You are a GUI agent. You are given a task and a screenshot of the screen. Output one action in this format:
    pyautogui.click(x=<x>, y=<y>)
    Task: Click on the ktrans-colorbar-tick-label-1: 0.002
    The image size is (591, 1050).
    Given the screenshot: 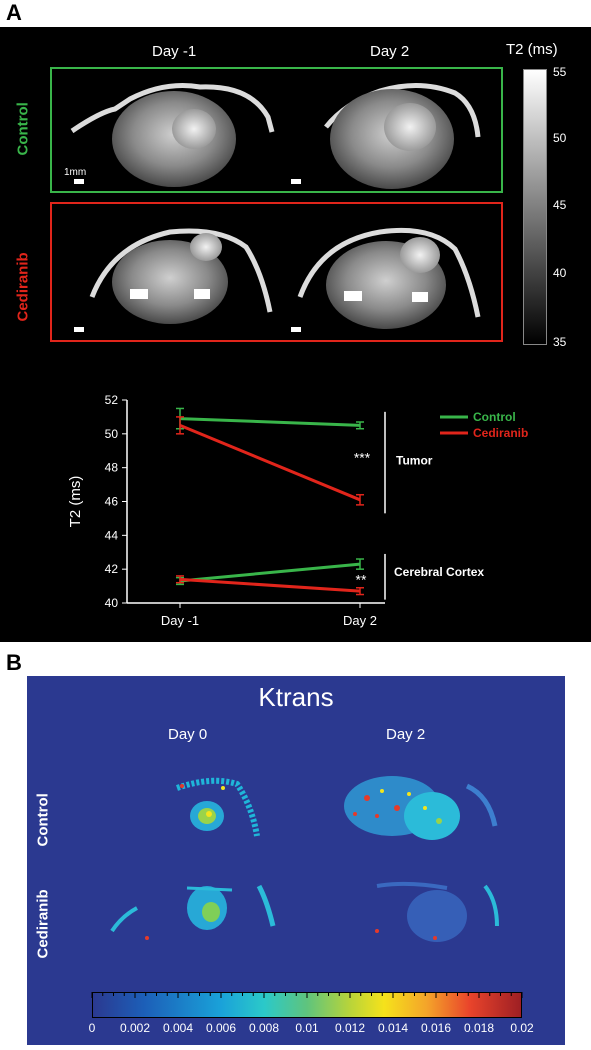 What is the action you would take?
    pyautogui.click(x=135, y=1028)
    